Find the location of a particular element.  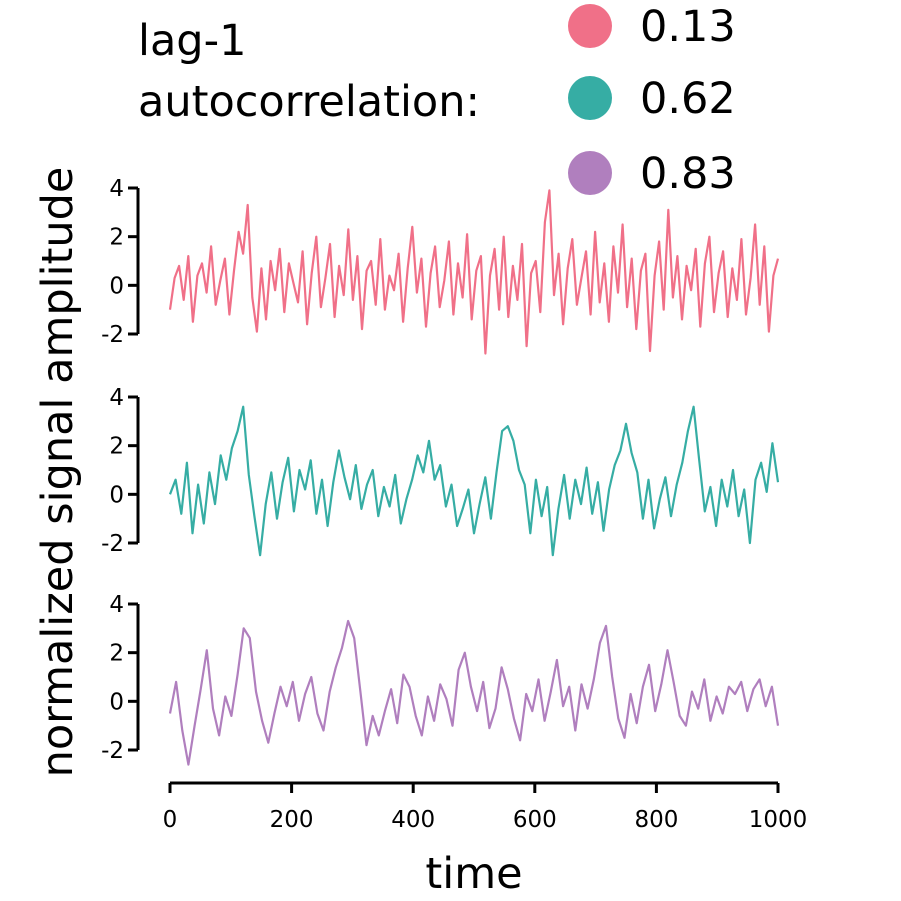

x-tick-label: 200 is located at coordinates (292, 820).